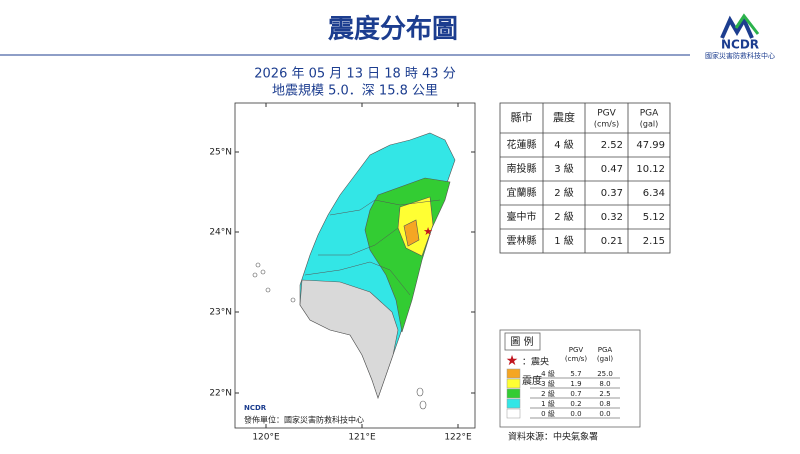 The image size is (800, 454). Describe the element at coordinates (604, 404) in the screenshot. I see `legend-pga: 0.8` at that location.